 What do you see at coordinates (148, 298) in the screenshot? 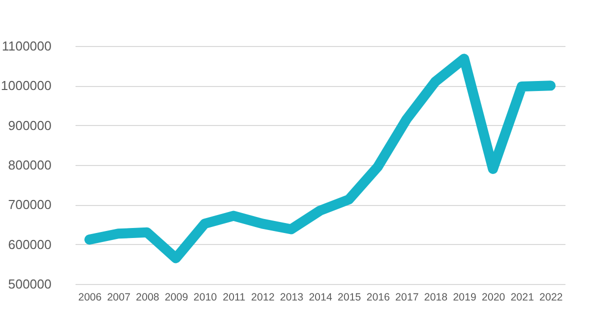
I see `x-tick-label: 2008` at bounding box center [148, 298].